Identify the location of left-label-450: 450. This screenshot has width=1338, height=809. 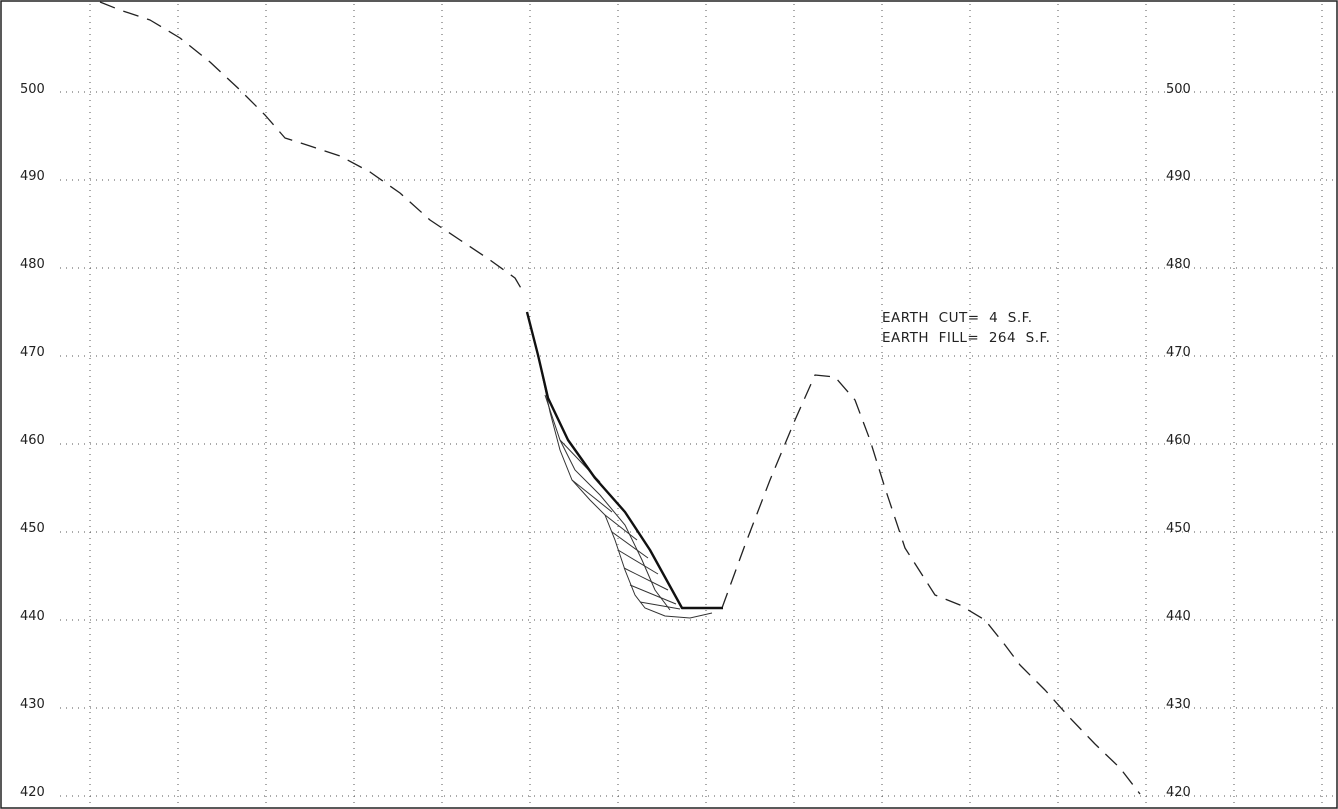
(32, 528).